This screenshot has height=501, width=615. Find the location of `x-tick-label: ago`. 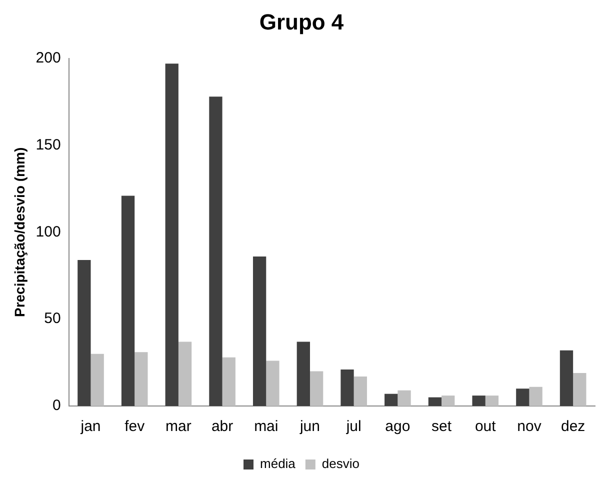

x-tick-label: ago is located at coordinates (397, 427).